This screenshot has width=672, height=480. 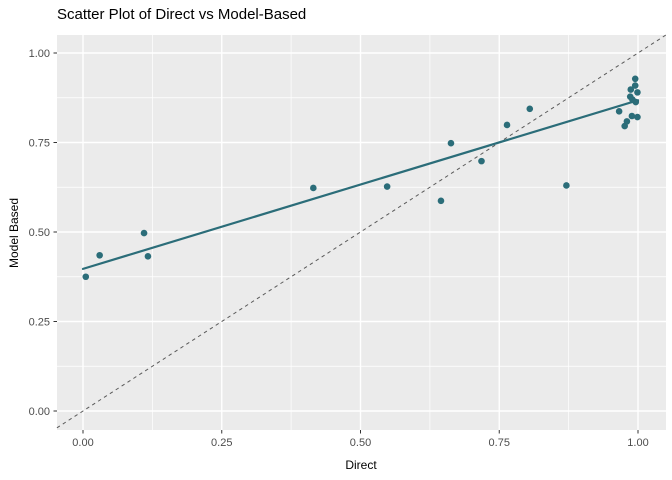 What do you see at coordinates (39, 323) in the screenshot?
I see `y-tick-label: 0.25` at bounding box center [39, 323].